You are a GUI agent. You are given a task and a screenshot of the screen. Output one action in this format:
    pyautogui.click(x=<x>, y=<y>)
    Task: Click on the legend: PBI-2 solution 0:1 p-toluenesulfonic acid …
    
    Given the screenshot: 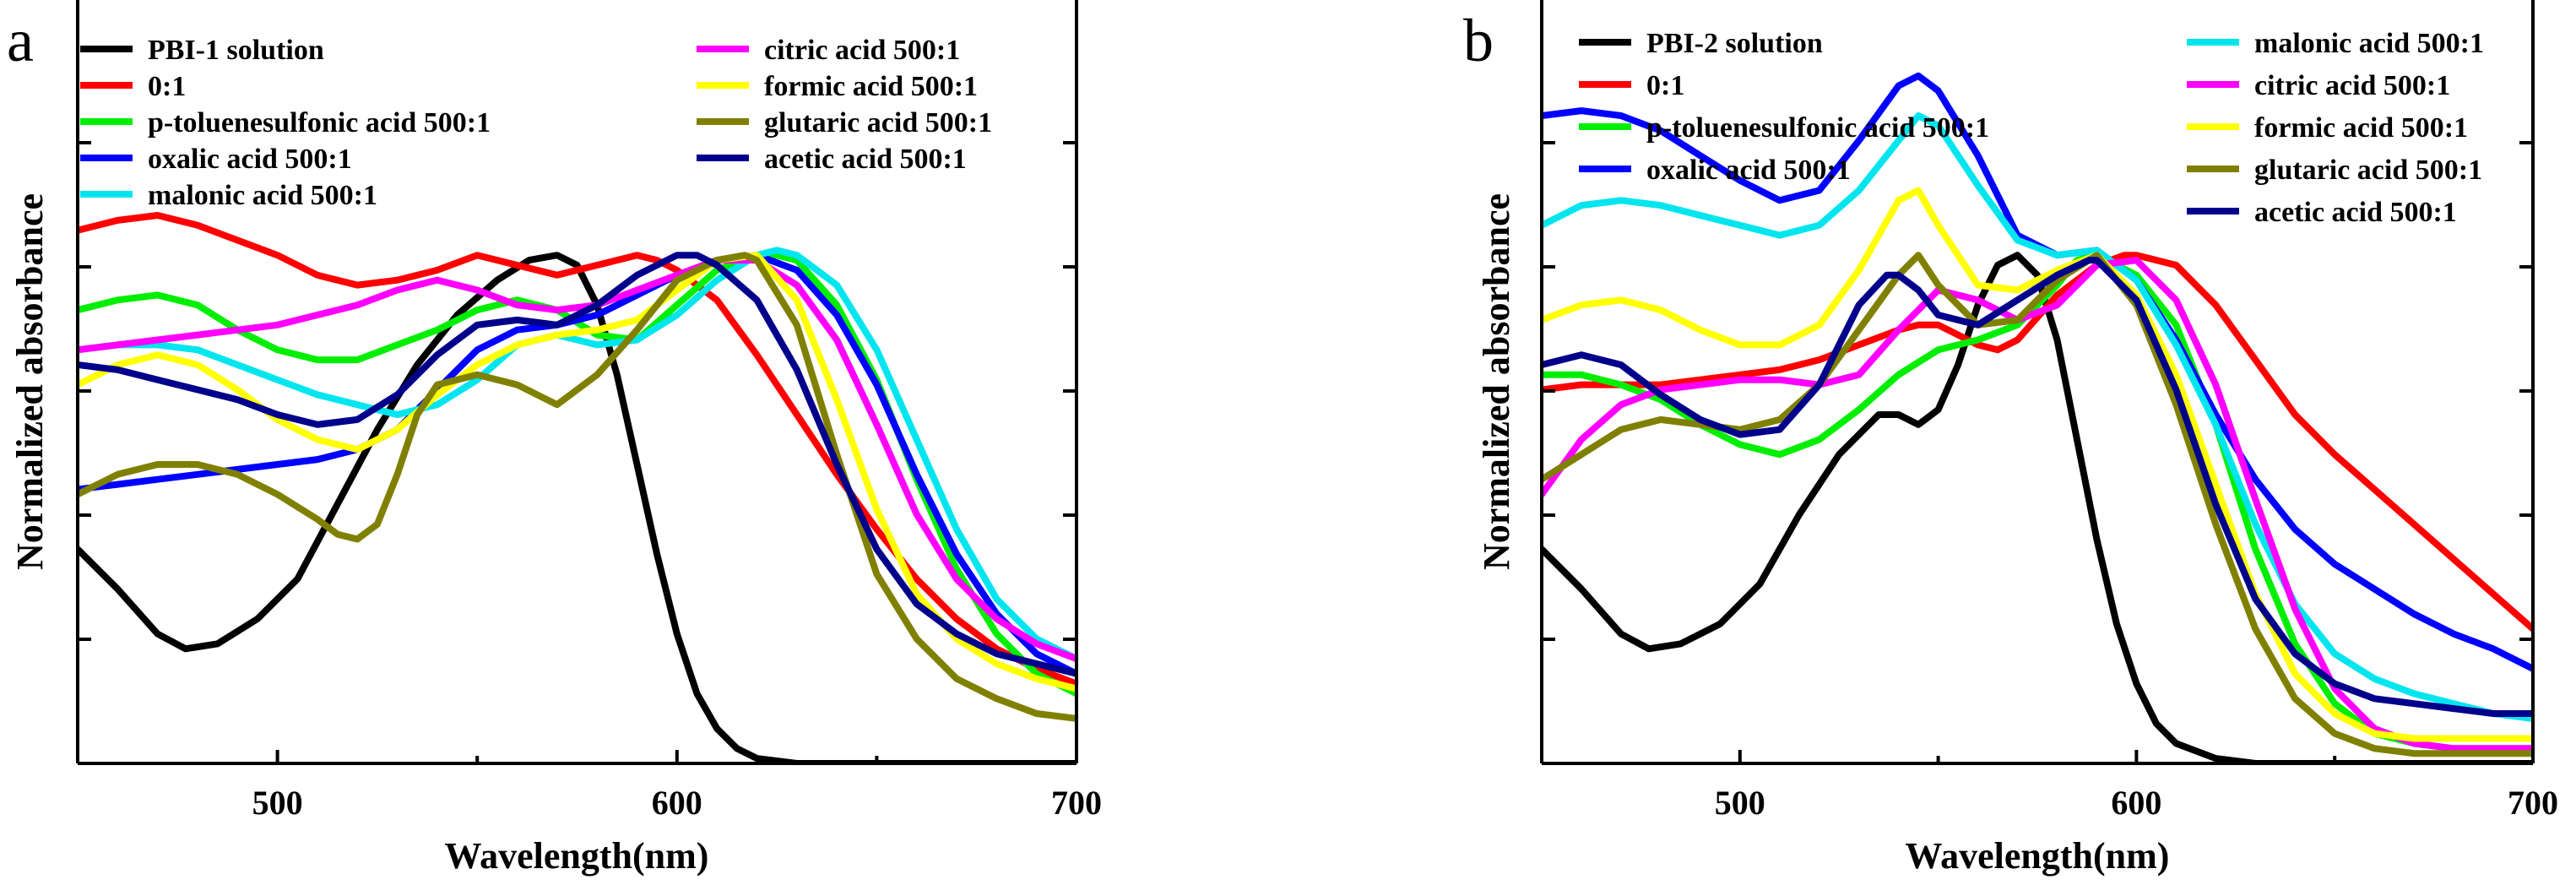 What is the action you would take?
    pyautogui.click(x=2032, y=128)
    